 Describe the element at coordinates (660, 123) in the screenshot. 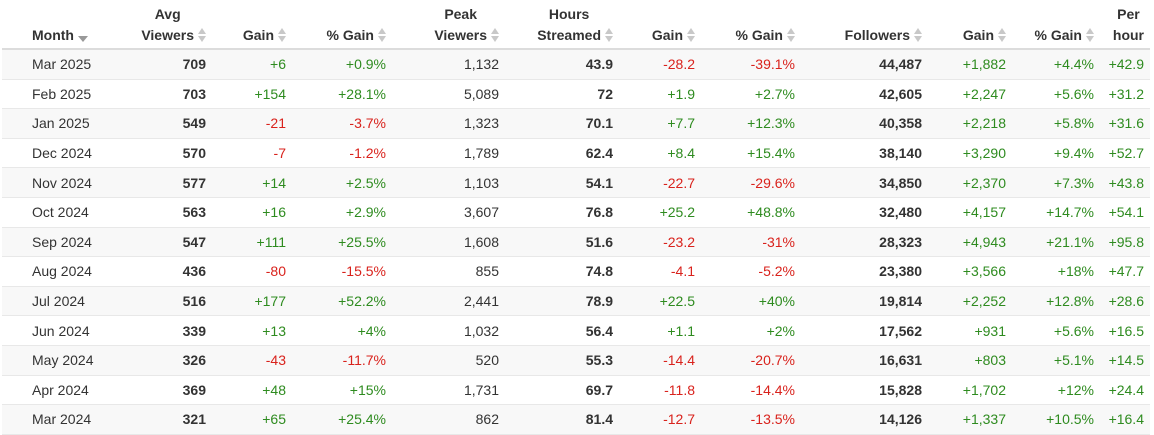

I see `cell-hours-gain: +7.7` at that location.